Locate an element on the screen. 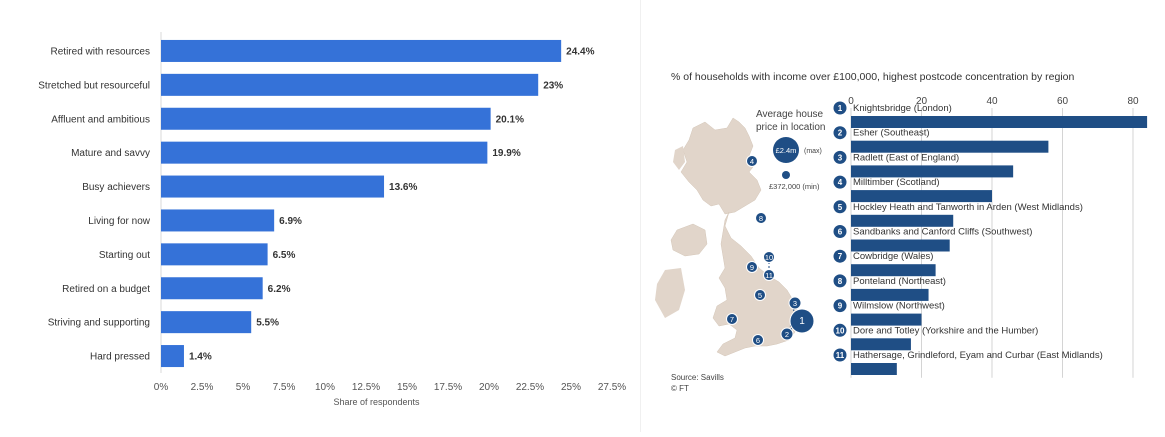 Image resolution: width=1165 pixels, height=437 pixels. northern-ireland-landmass is located at coordinates (689, 240).